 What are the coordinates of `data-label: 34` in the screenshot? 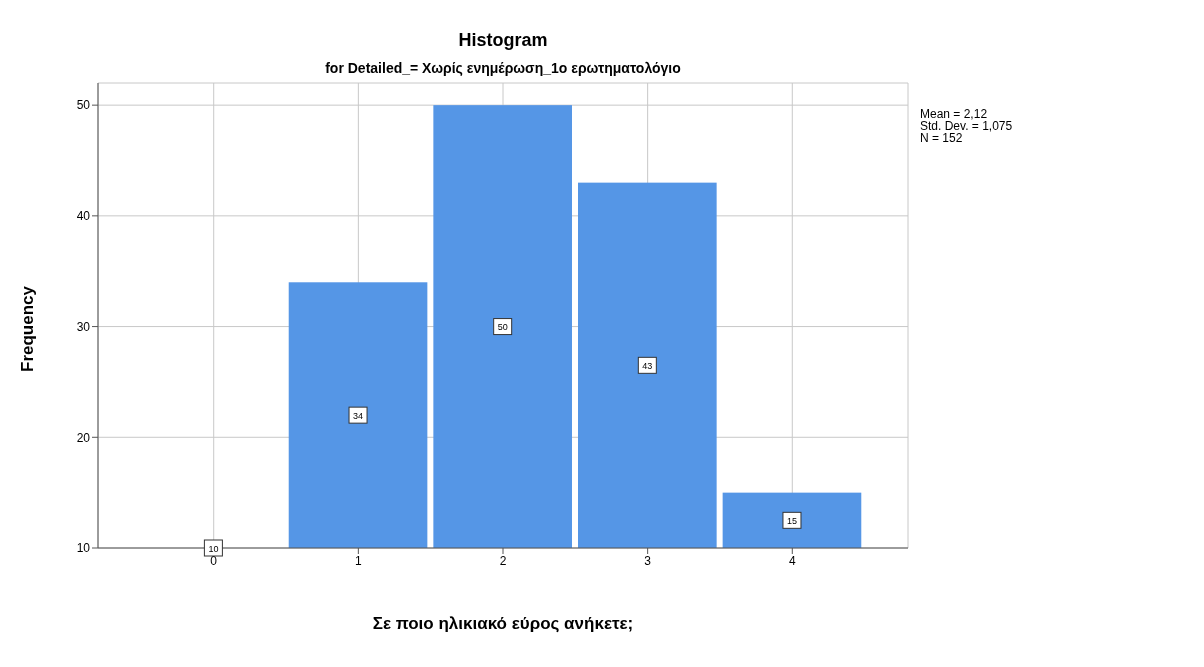 It's located at (358, 415).